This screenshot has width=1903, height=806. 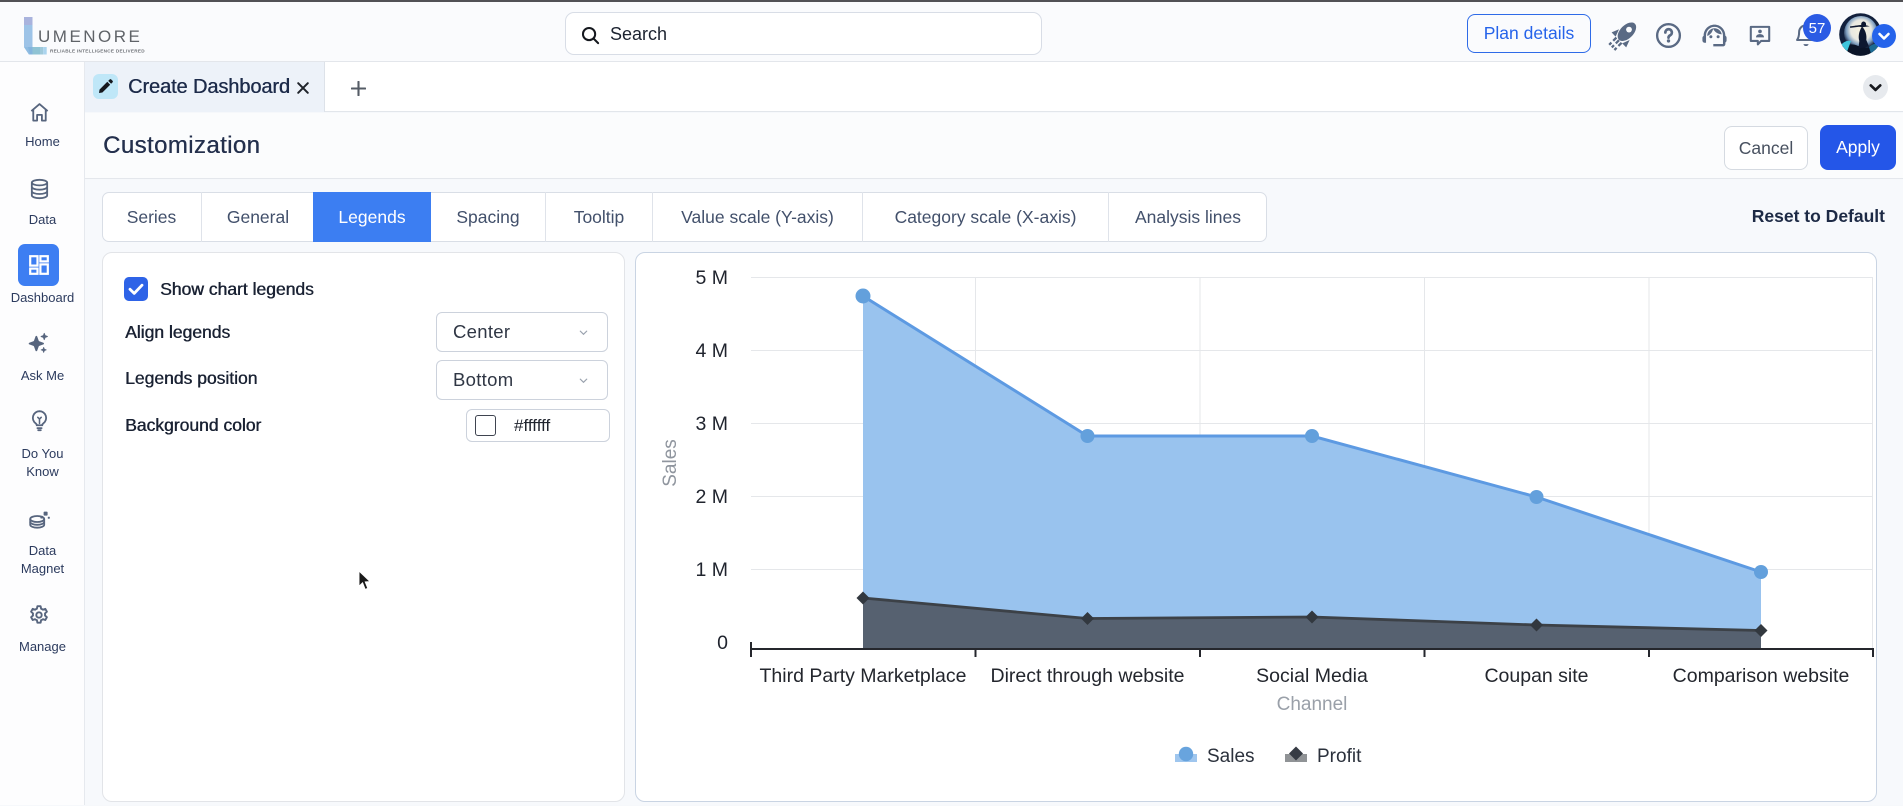 What do you see at coordinates (711, 497) in the screenshot?
I see `svg-text: 2 M` at bounding box center [711, 497].